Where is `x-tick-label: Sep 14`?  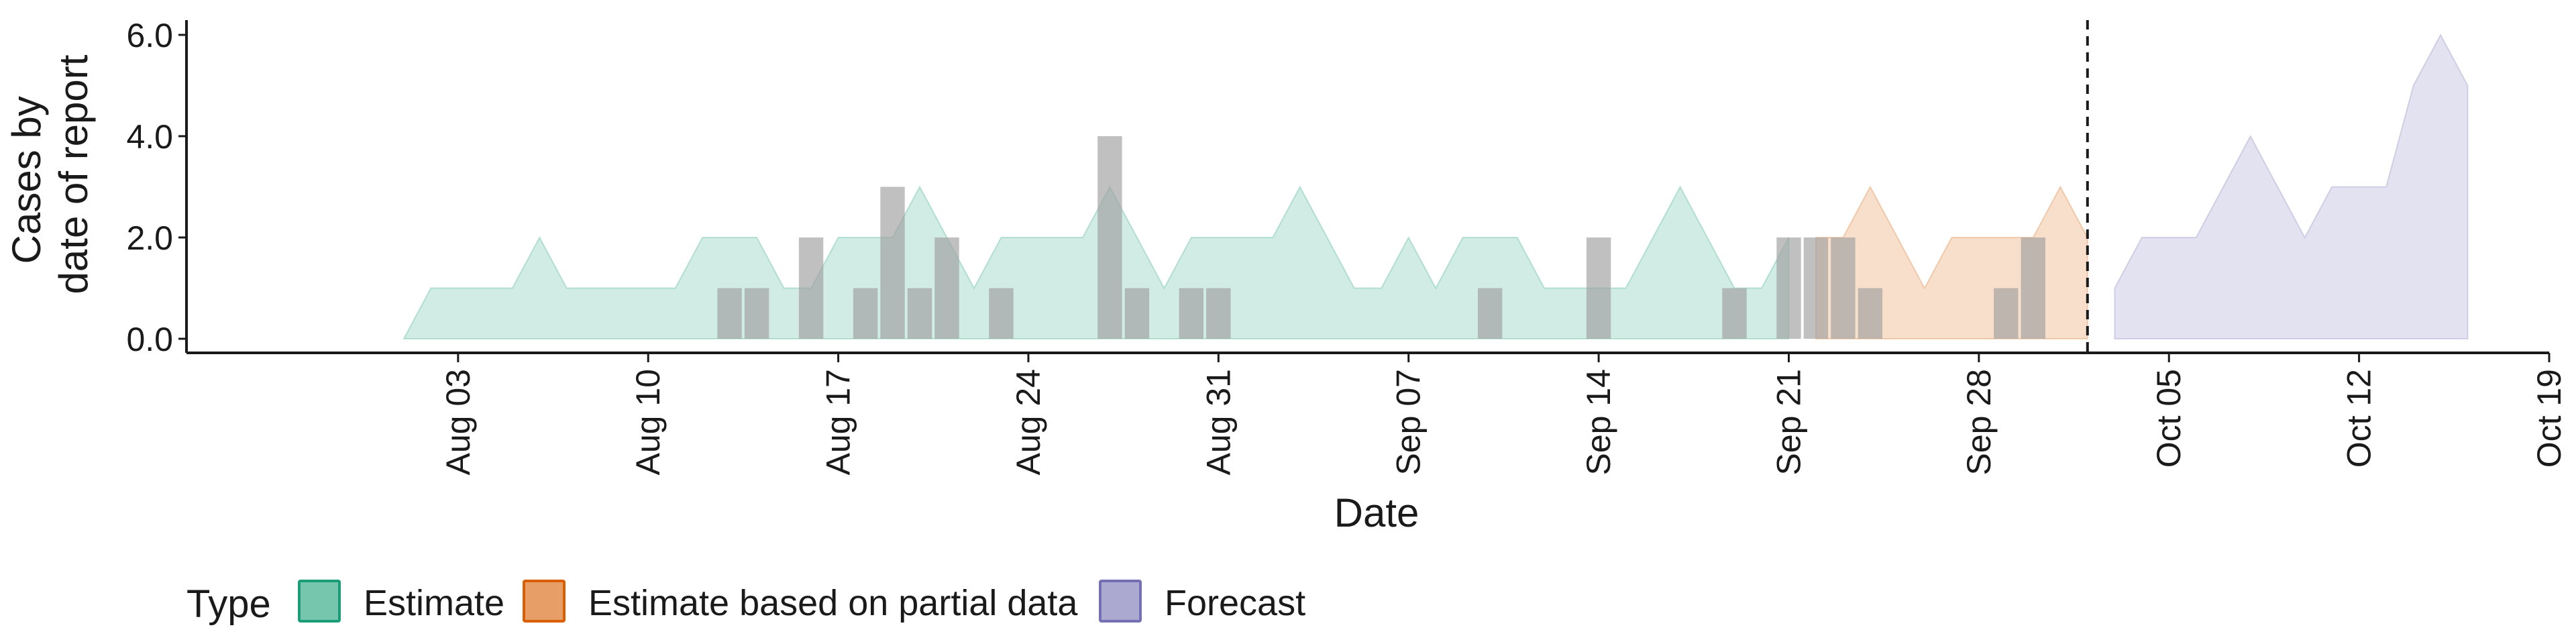 x-tick-label: Sep 14 is located at coordinates (1598, 422).